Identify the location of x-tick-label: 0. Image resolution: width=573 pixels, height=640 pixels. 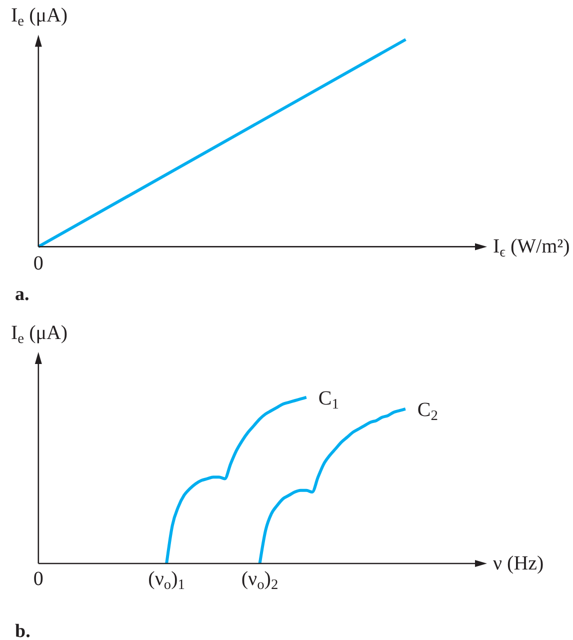
(38, 579).